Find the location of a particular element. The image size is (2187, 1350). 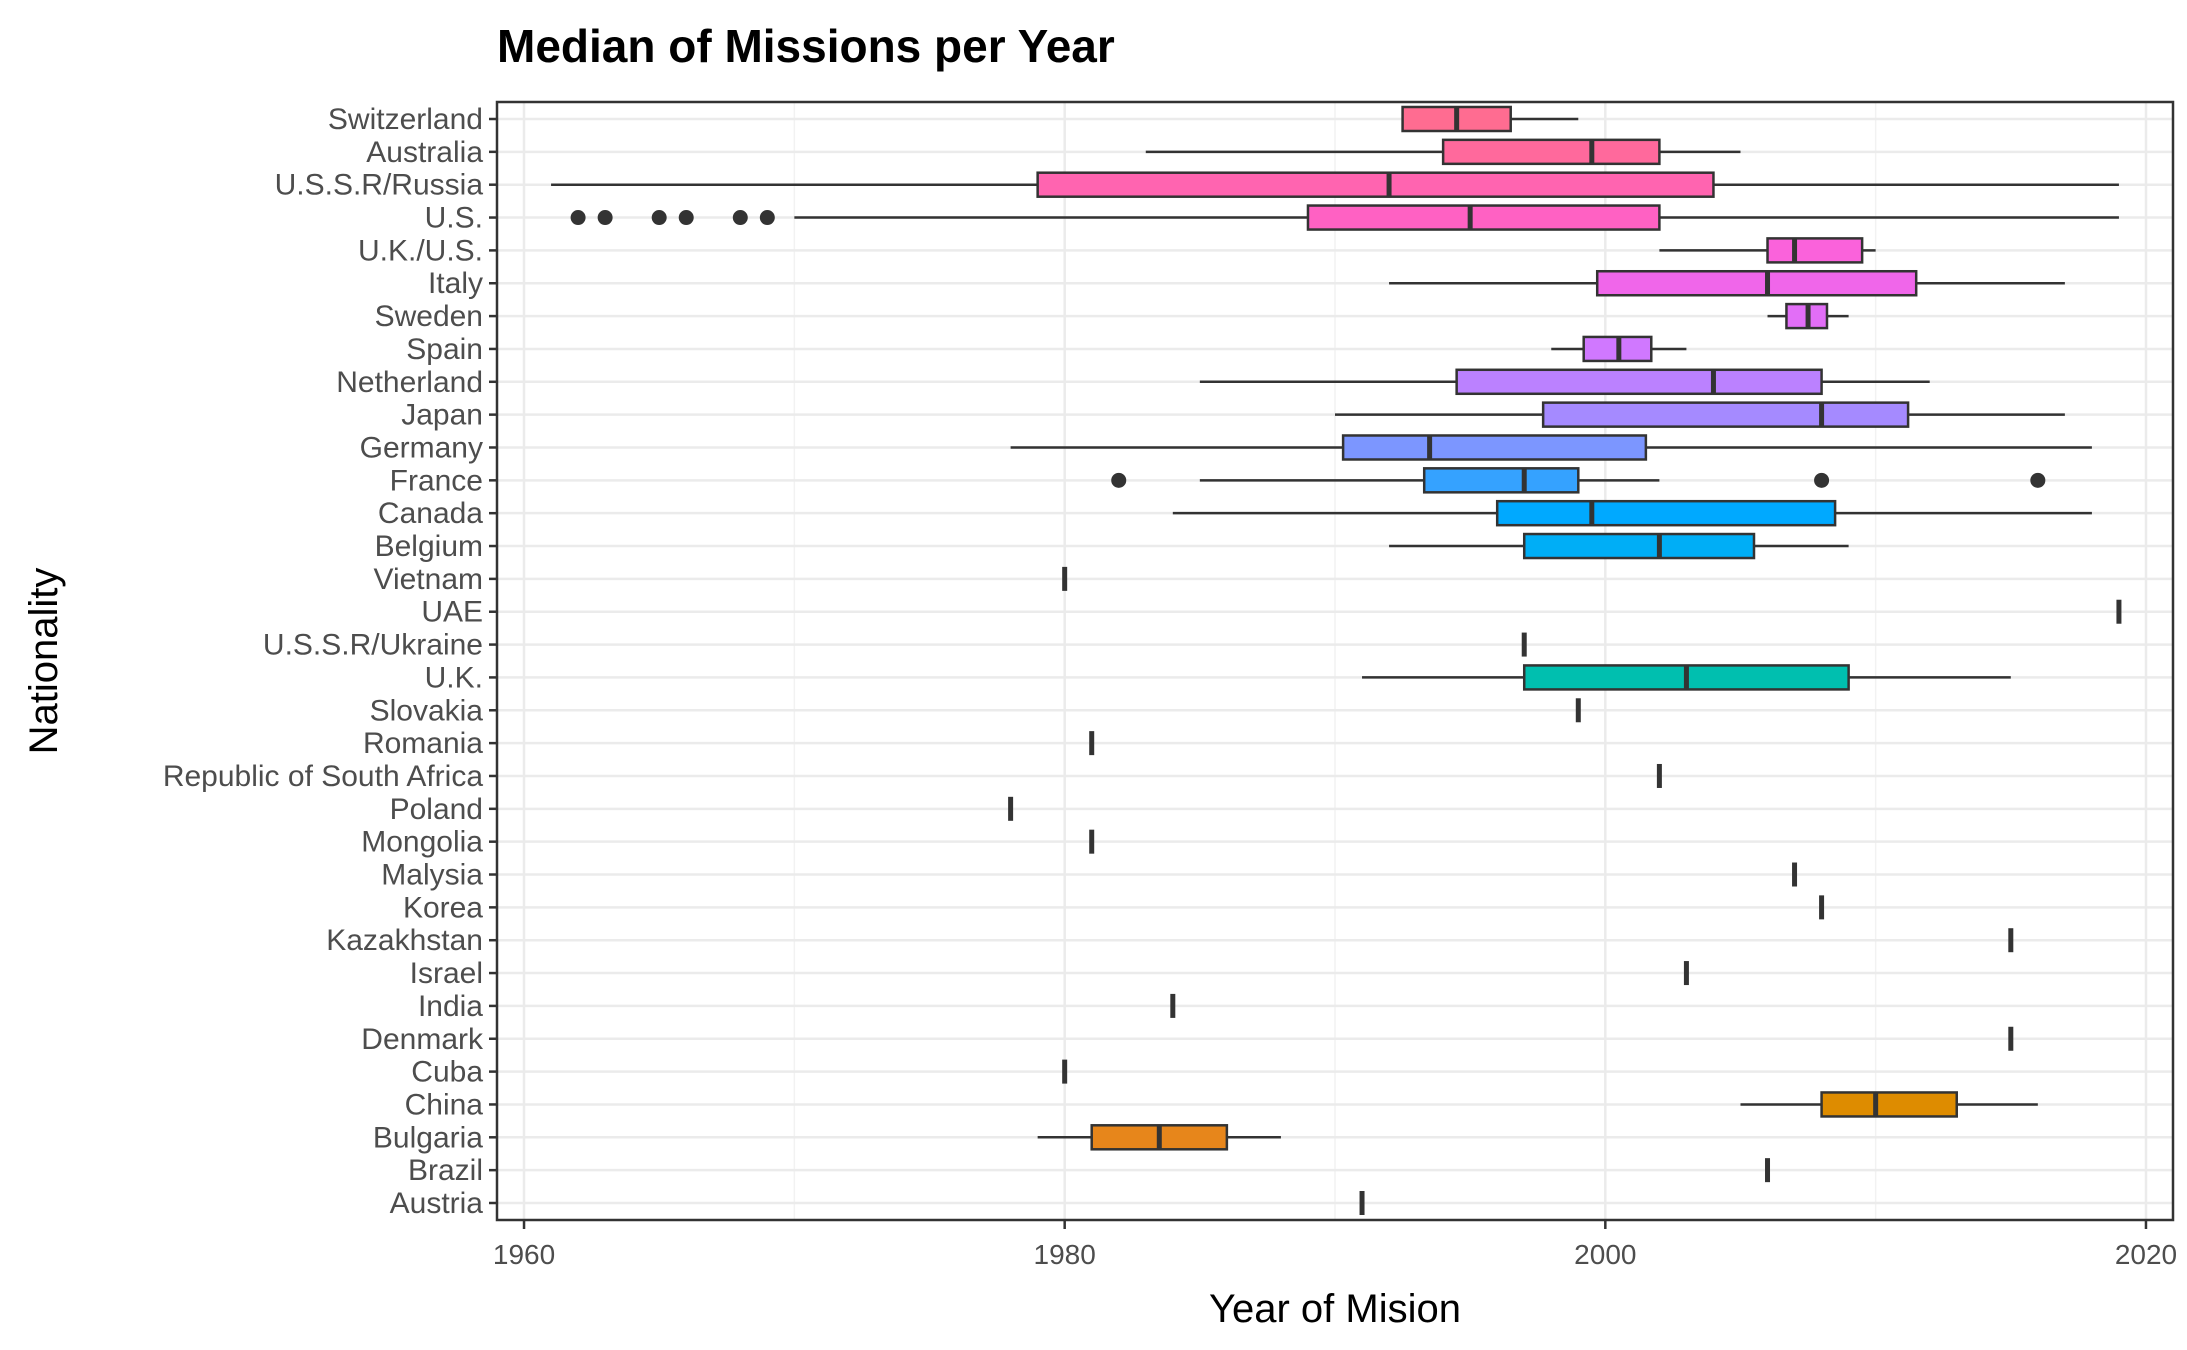

y-tick-label: Korea is located at coordinates (443, 907).